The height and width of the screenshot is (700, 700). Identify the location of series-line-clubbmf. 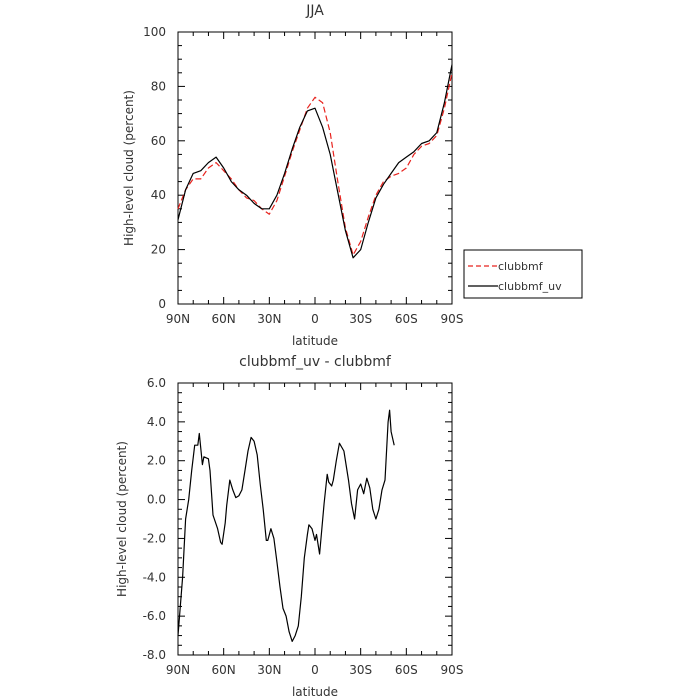
(315, 164).